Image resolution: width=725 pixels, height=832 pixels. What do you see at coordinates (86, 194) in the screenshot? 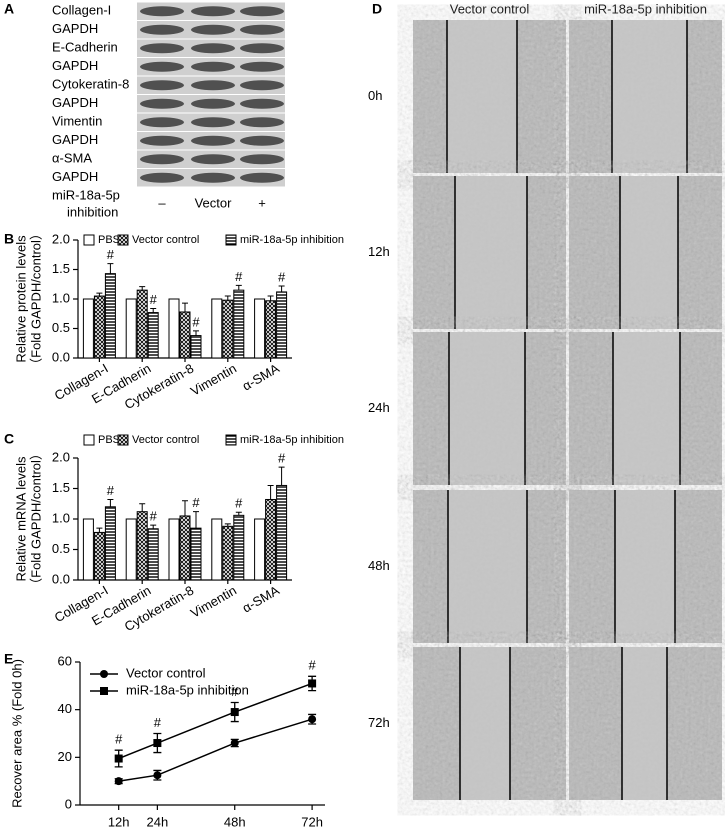
I see `row-label: miR-18a-5p` at bounding box center [86, 194].